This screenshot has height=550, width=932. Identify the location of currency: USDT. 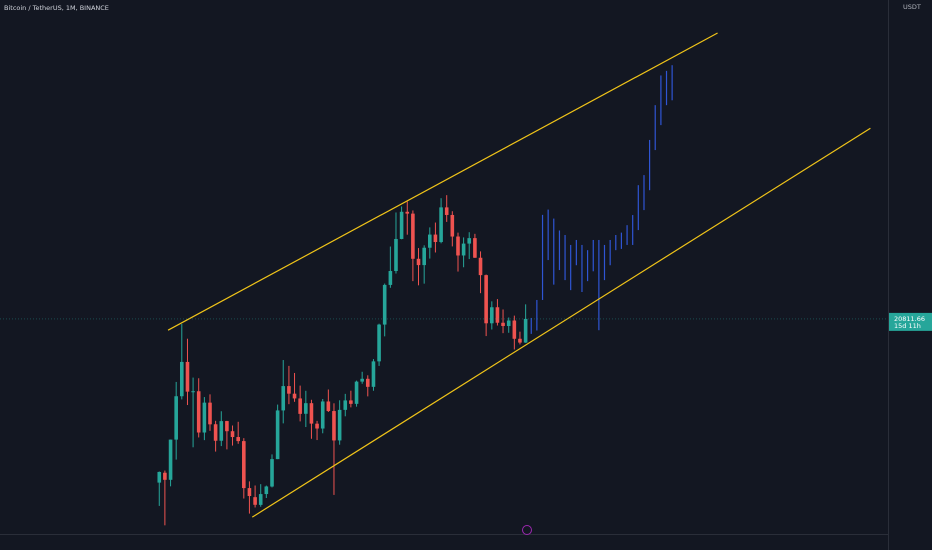
(912, 7).